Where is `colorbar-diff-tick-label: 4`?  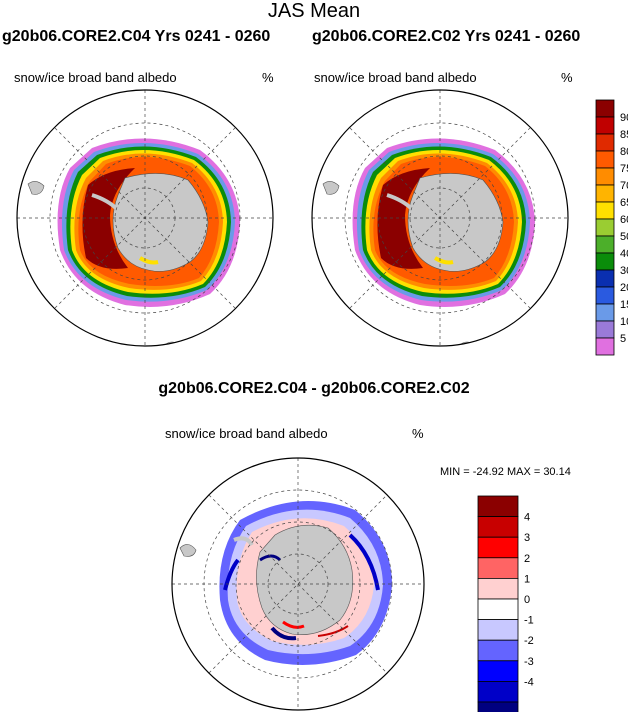 colorbar-diff-tick-label: 4 is located at coordinates (527, 518).